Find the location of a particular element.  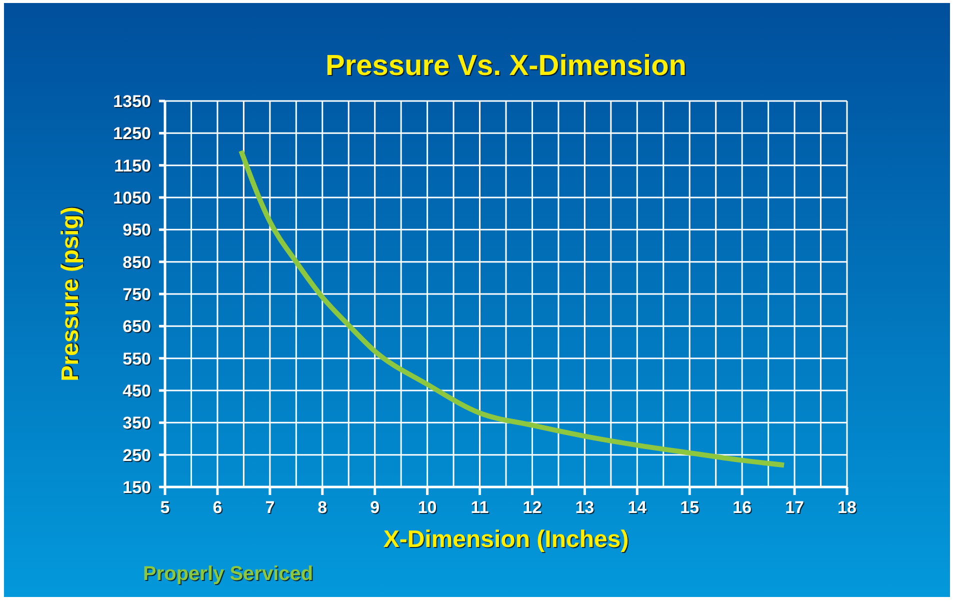

x-axis-title: X-Dimension (Inches) is located at coordinates (506, 539).